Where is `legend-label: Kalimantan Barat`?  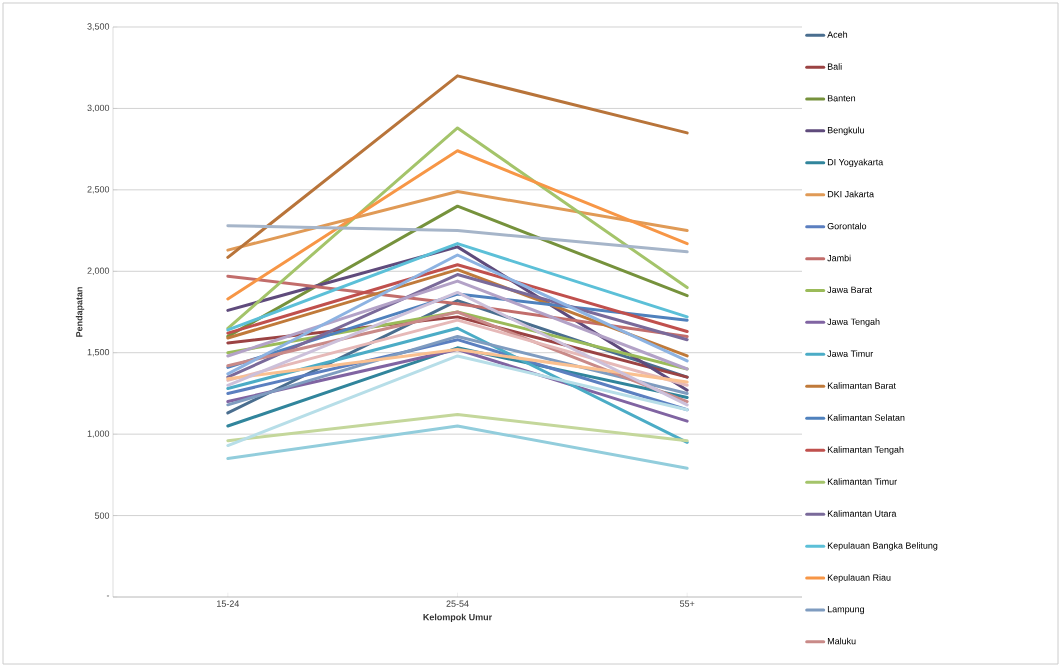 legend-label: Kalimantan Barat is located at coordinates (861, 385).